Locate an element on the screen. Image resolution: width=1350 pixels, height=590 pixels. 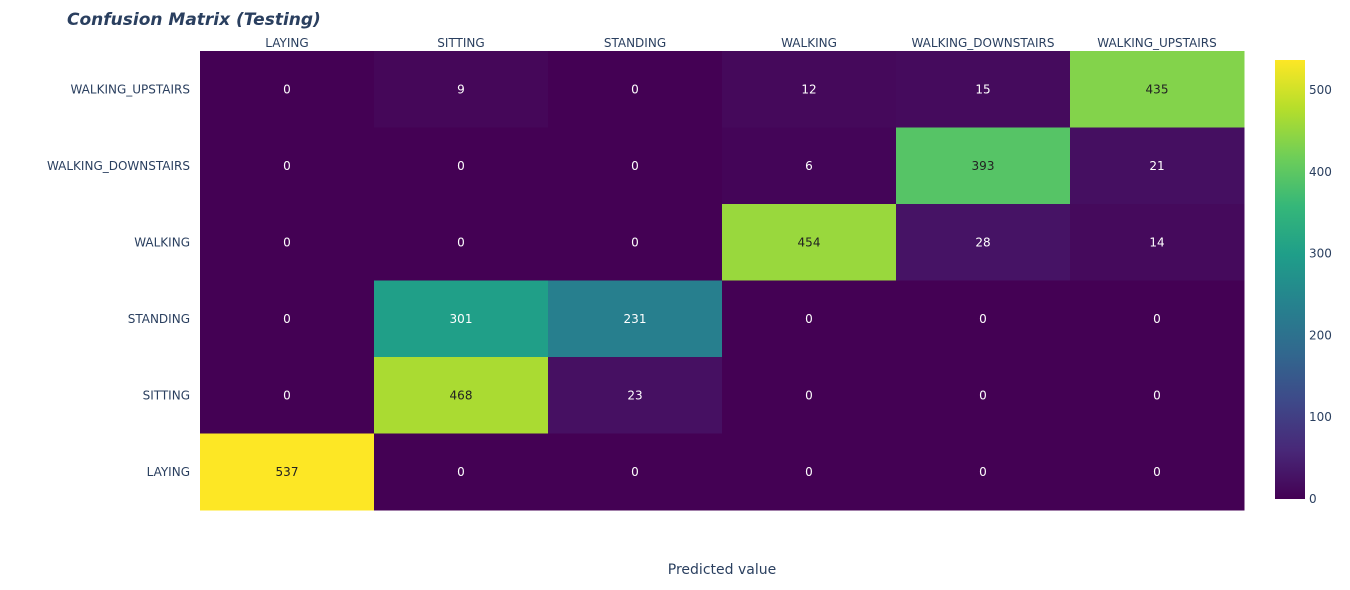
heatmap-cell-walking-walking-upstairs is located at coordinates (1157, 242).